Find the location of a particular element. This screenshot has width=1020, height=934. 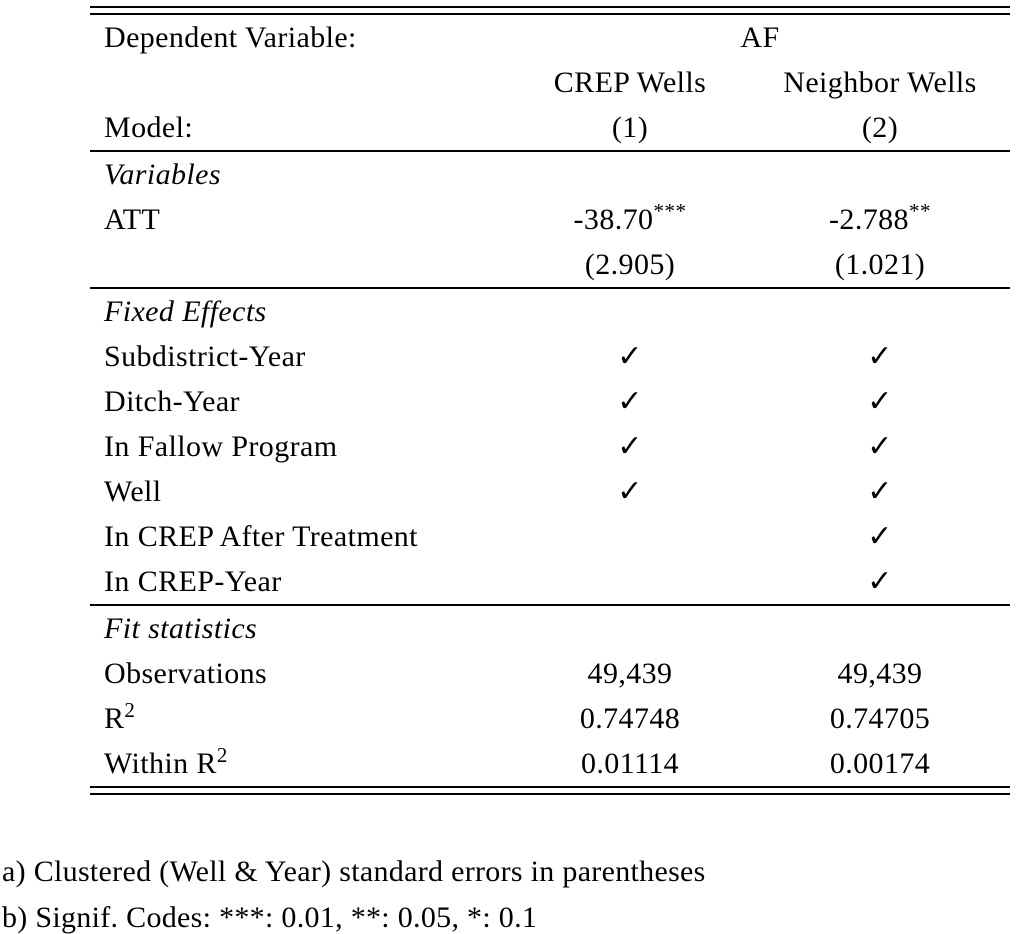

dependent-variable-label: Dependent Variable: is located at coordinates (230, 37).